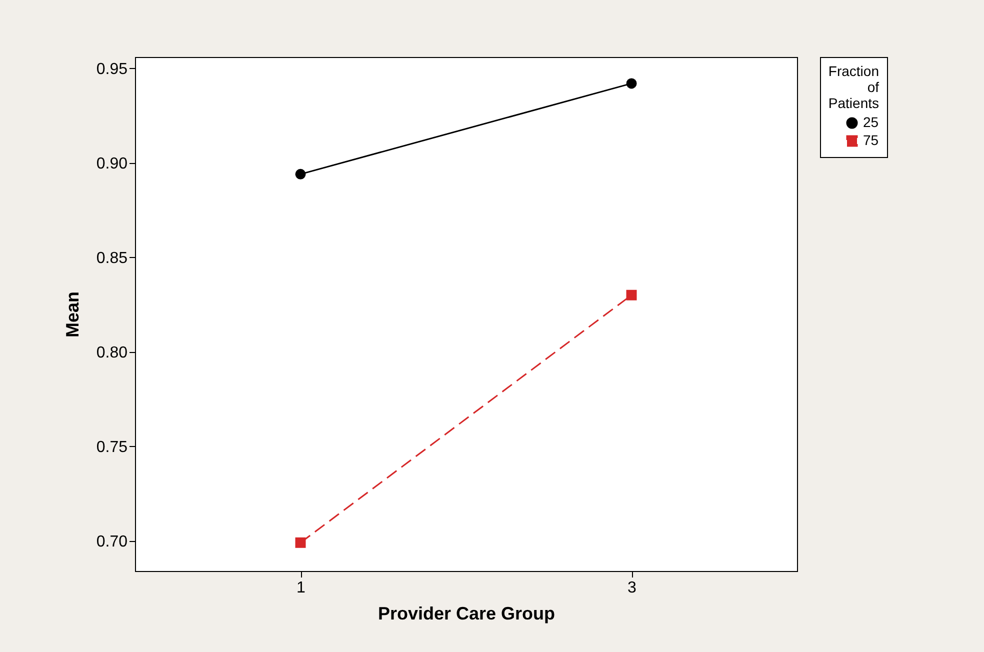 This screenshot has height=652, width=984. What do you see at coordinates (854, 87) in the screenshot?
I see `legend-title: Fraction of Patients` at bounding box center [854, 87].